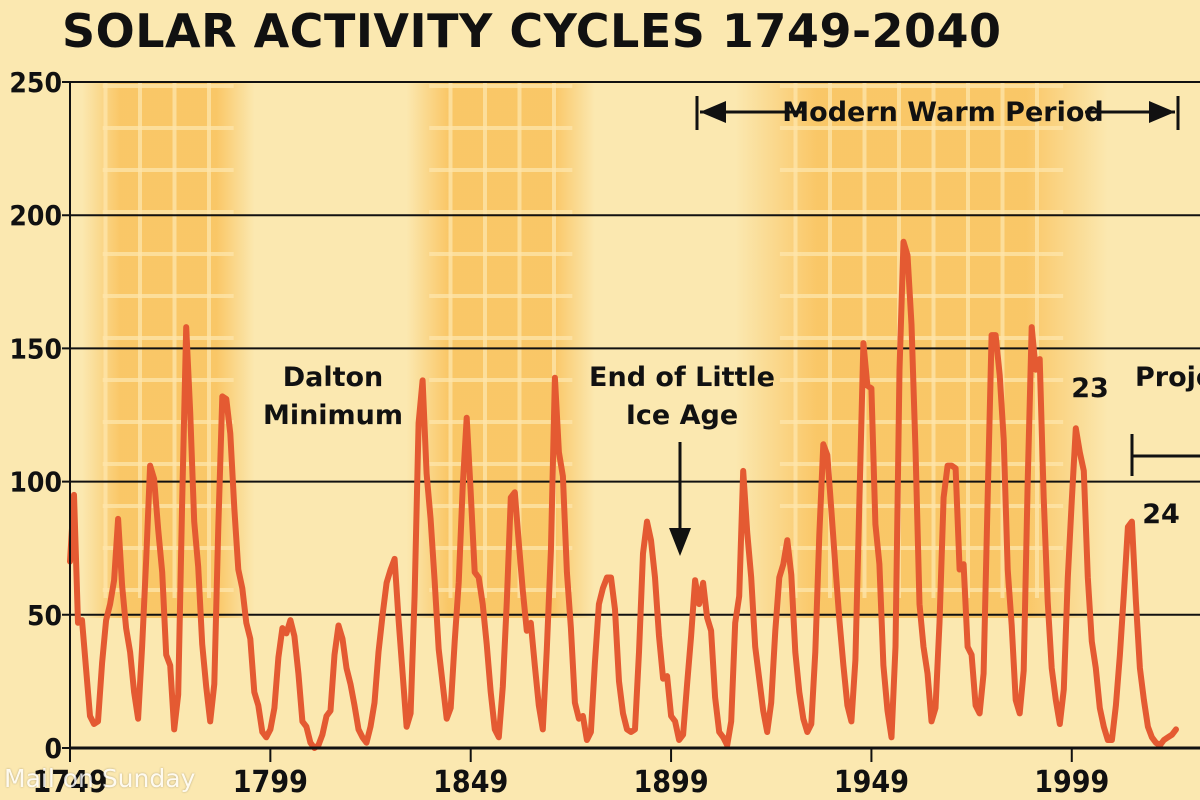 This screenshot has width=1200, height=800. I want to click on arrow-right-icon, so click(1162, 112).